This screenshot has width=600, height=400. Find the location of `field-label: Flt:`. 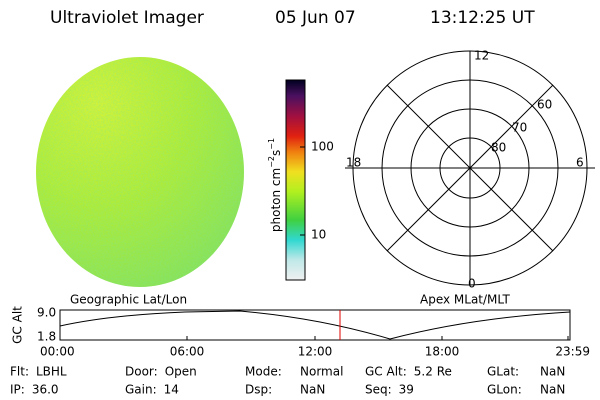

field-label: Flt: is located at coordinates (19, 372).